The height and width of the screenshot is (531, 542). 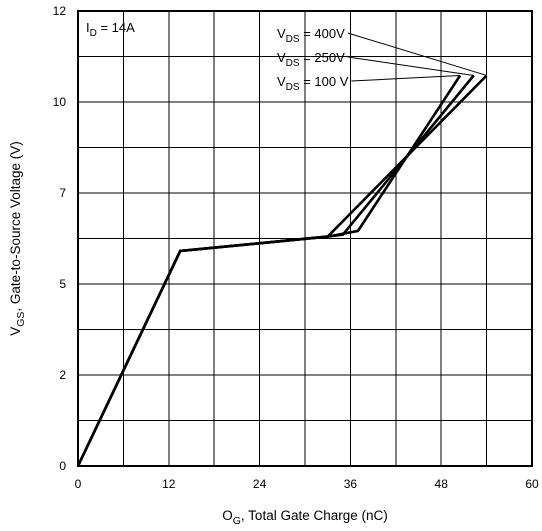 I want to click on legend-entry-250v: VDS = 250V, so click(x=311, y=59).